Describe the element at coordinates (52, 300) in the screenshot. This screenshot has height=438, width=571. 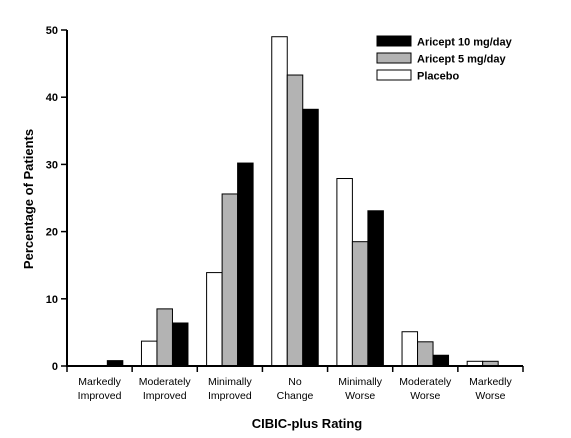
I see `y-tick-label: 10` at that location.